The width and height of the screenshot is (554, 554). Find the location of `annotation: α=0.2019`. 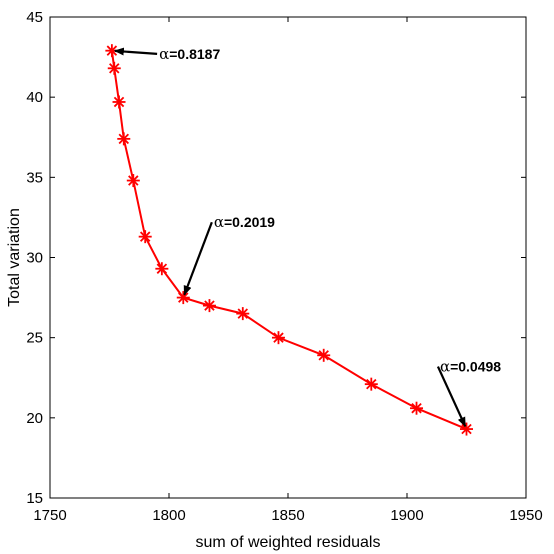

annotation: α=0.2019 is located at coordinates (229, 254).